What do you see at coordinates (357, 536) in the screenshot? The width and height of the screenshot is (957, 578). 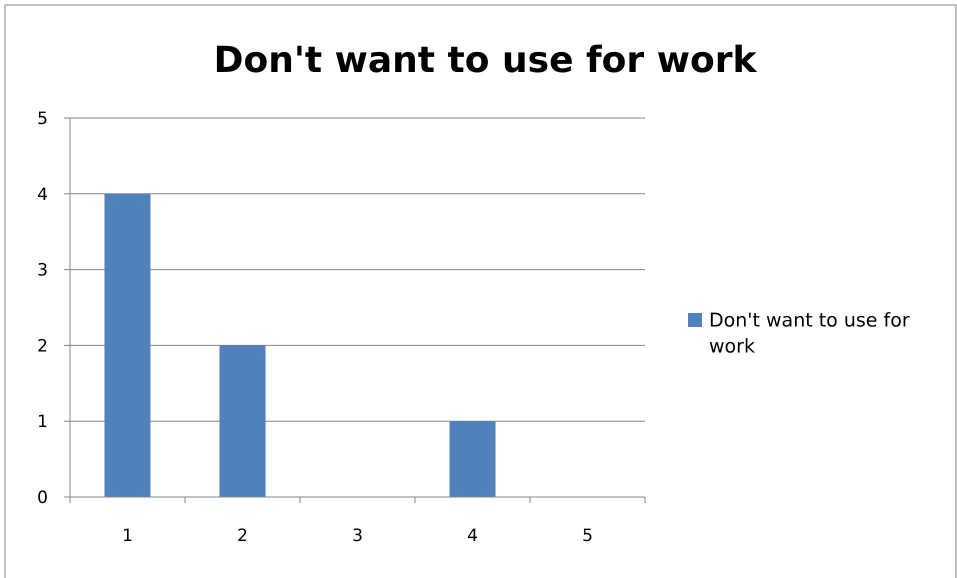 I see `x-tick-label: 3` at bounding box center [357, 536].